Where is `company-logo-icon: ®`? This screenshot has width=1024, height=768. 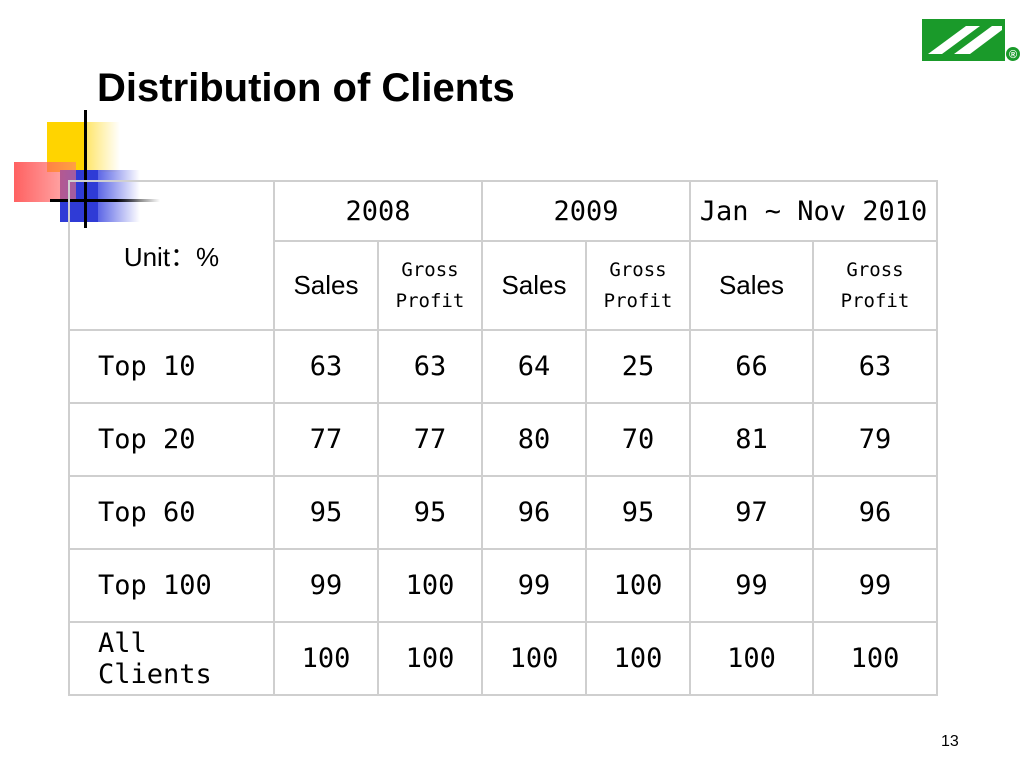 company-logo-icon: ® is located at coordinates (971, 40).